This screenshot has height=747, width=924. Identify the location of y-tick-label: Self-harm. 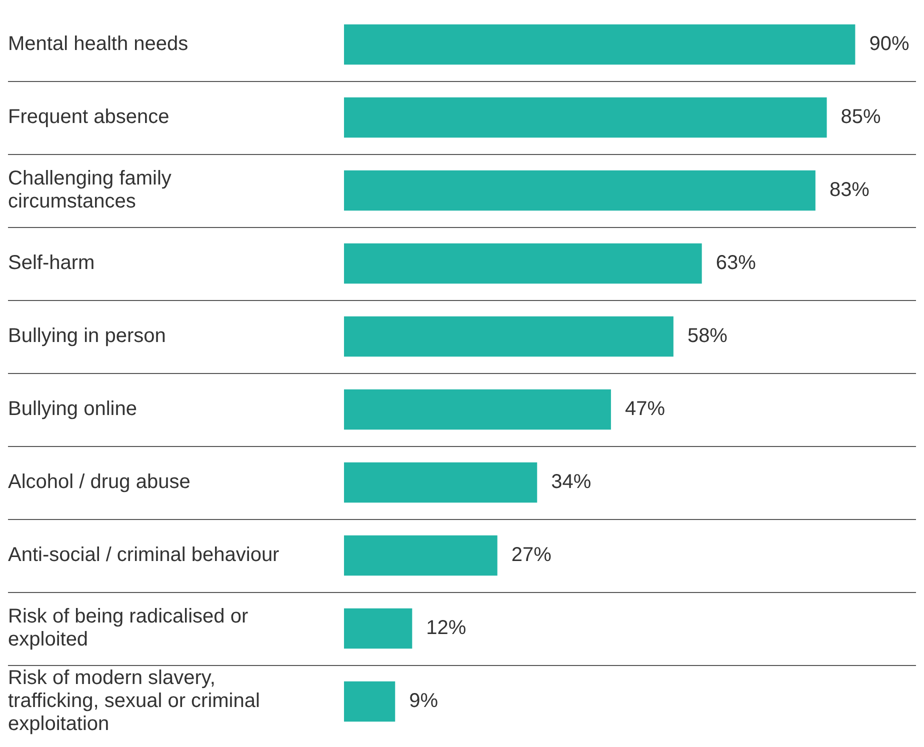
(51, 263).